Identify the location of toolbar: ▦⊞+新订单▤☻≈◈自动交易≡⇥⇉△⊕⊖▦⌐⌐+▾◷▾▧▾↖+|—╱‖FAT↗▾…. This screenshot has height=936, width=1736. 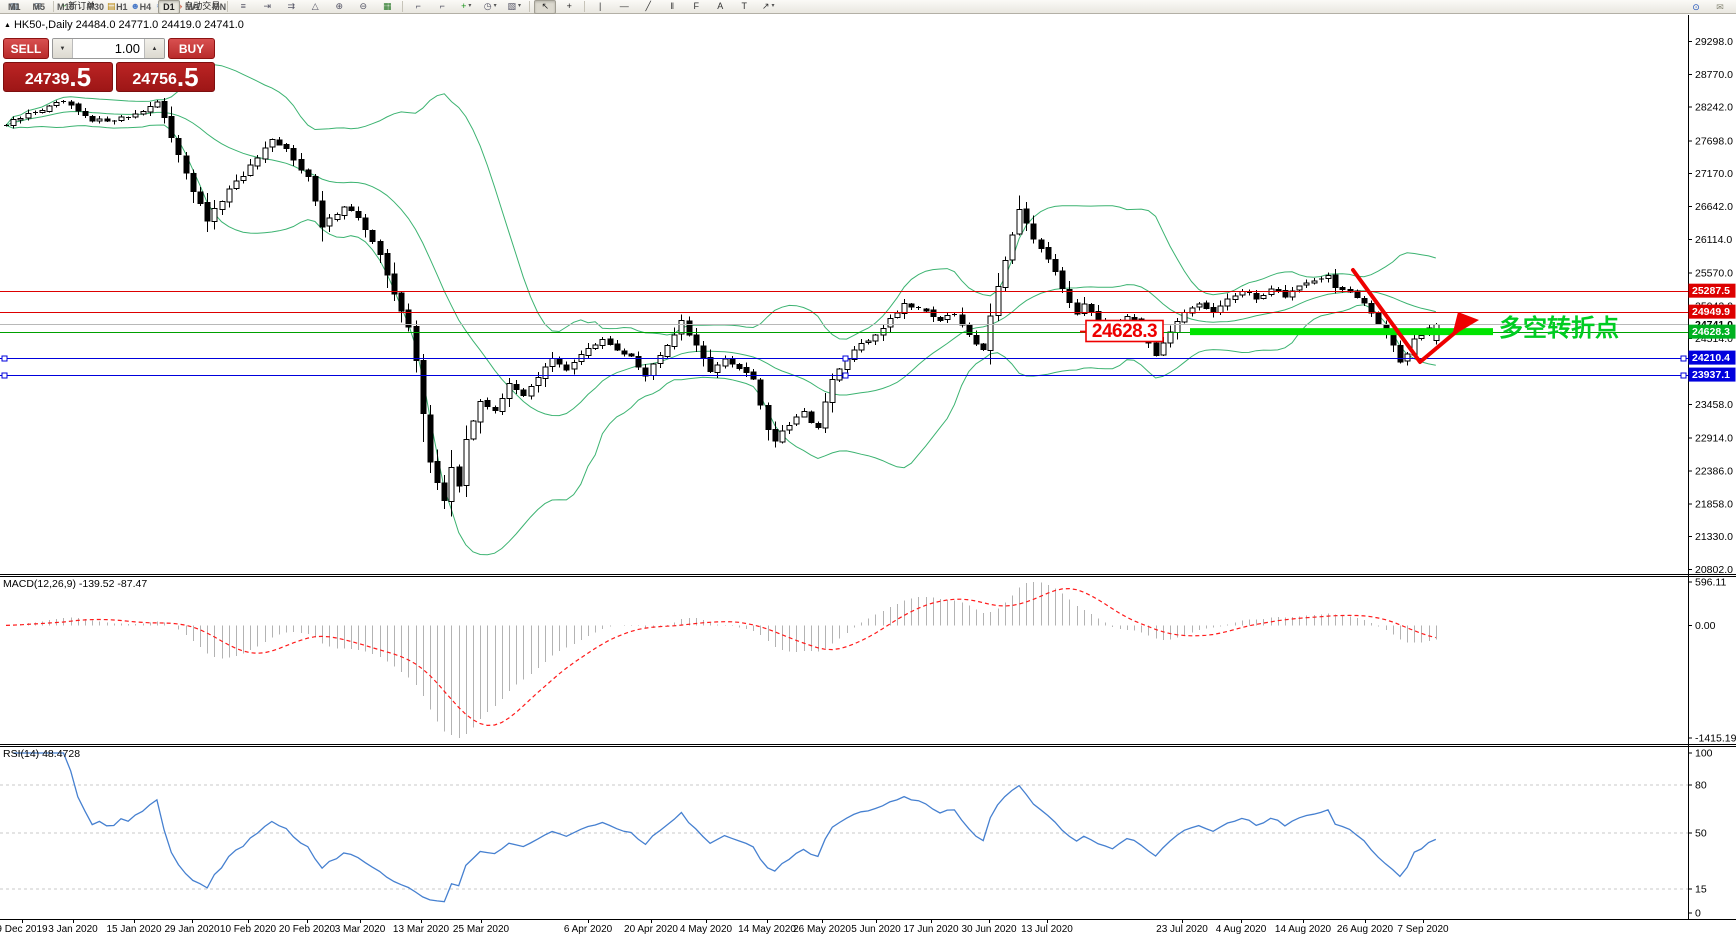
(868, 7).